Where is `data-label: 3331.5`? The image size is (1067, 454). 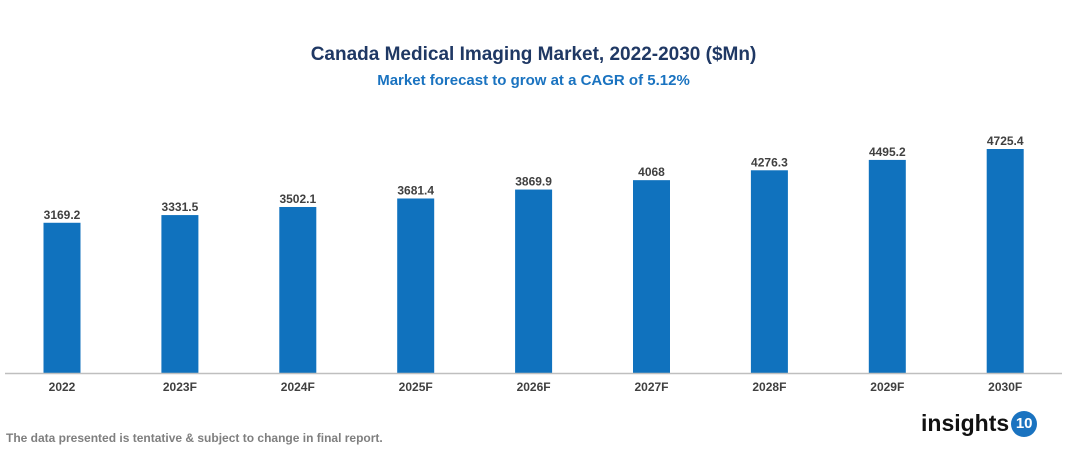 data-label: 3331.5 is located at coordinates (180, 207).